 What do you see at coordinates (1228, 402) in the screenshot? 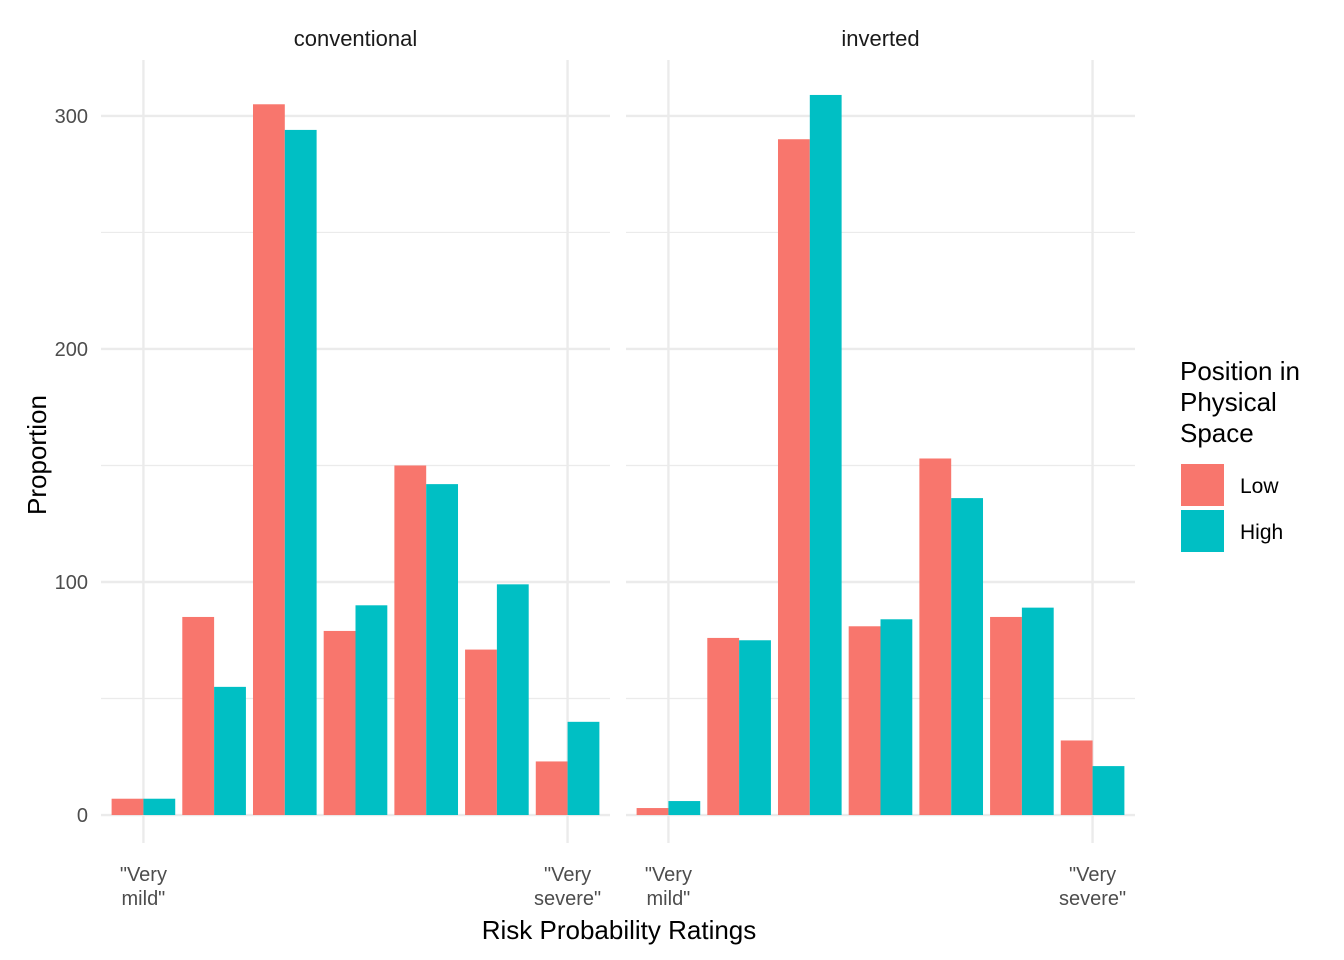
I see `legend-title: Physical` at bounding box center [1228, 402].